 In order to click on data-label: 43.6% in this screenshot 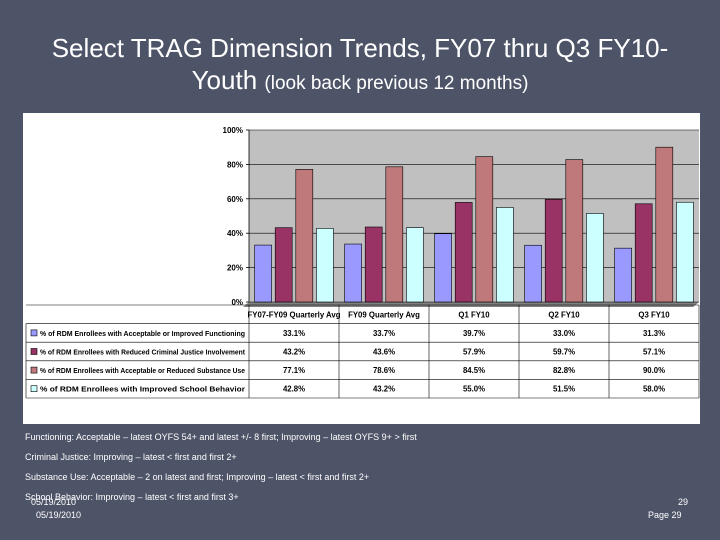, I will do `click(384, 352)`.